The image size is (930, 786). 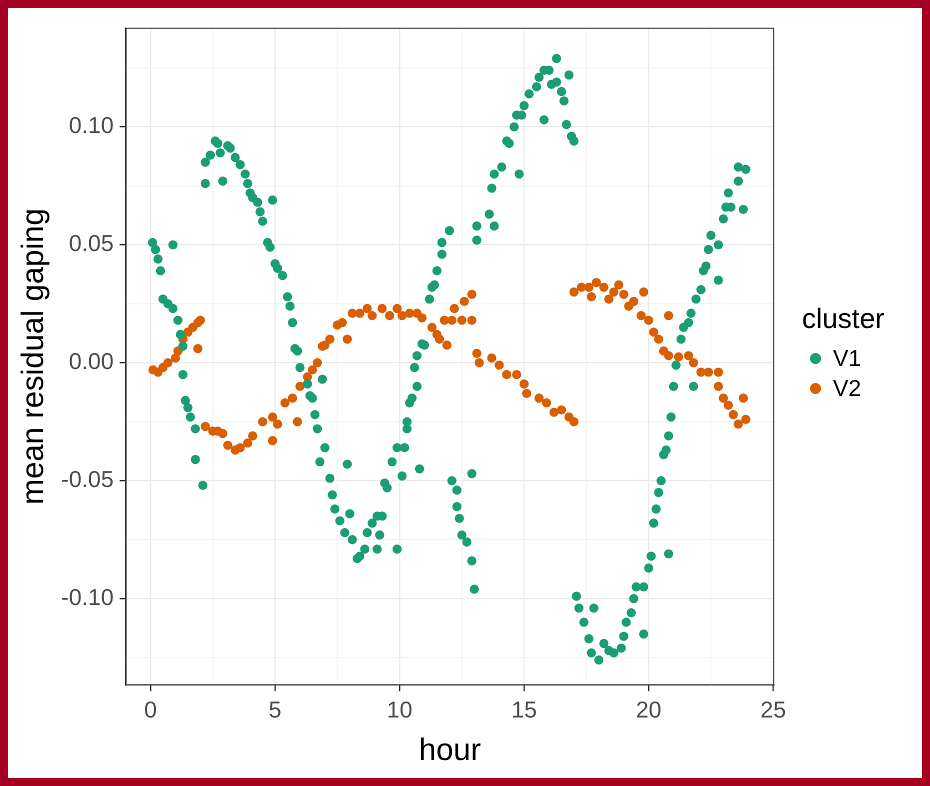 I want to click on x-axis-title: hour, so click(x=449, y=749).